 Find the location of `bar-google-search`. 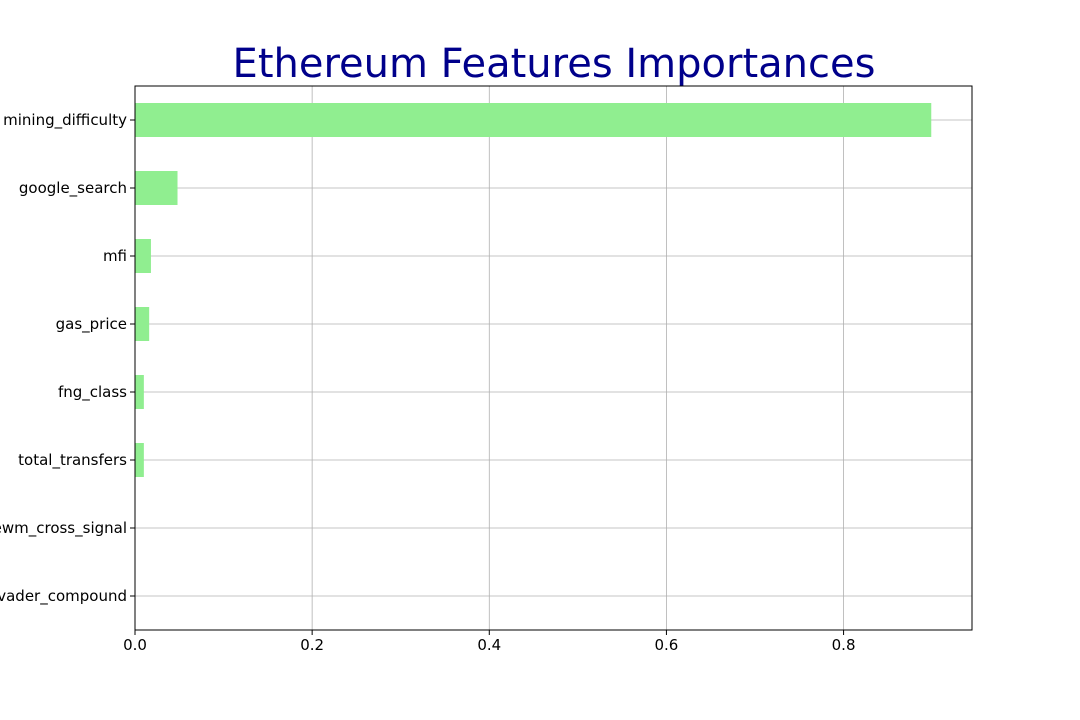

bar-google-search is located at coordinates (156, 188).